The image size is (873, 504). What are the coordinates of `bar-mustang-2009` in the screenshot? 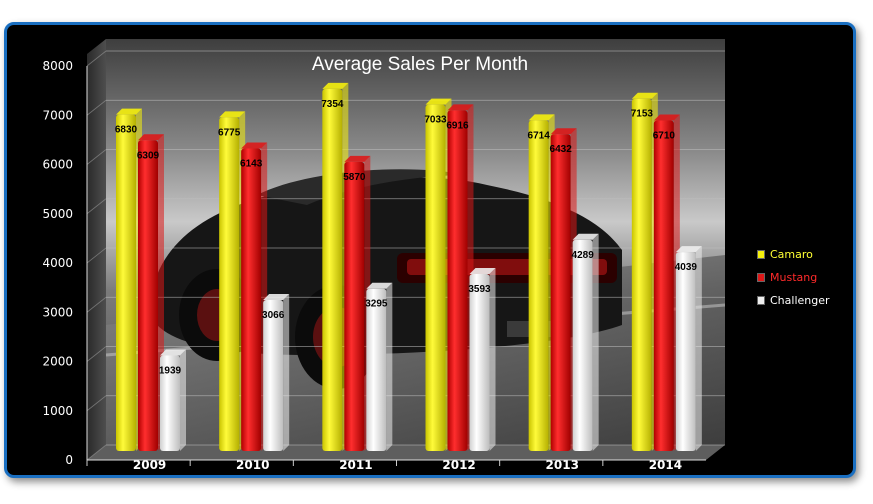 It's located at (148, 296).